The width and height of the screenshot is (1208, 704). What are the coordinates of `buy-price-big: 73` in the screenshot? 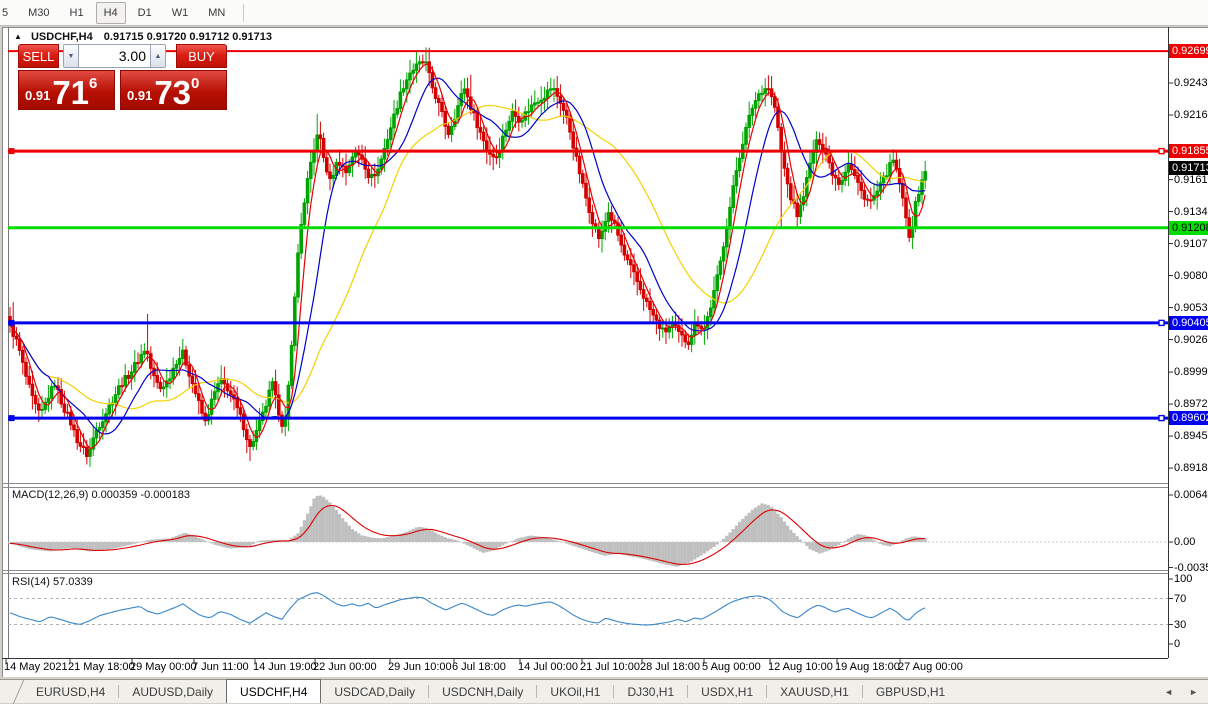 It's located at (173, 92).